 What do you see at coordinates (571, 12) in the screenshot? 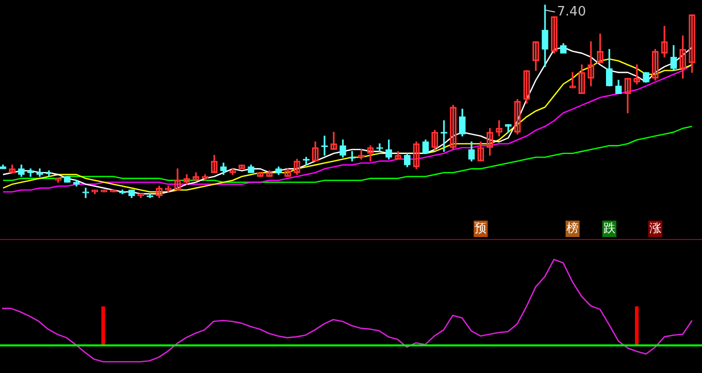
I see `annotation: 7.40` at bounding box center [571, 12].